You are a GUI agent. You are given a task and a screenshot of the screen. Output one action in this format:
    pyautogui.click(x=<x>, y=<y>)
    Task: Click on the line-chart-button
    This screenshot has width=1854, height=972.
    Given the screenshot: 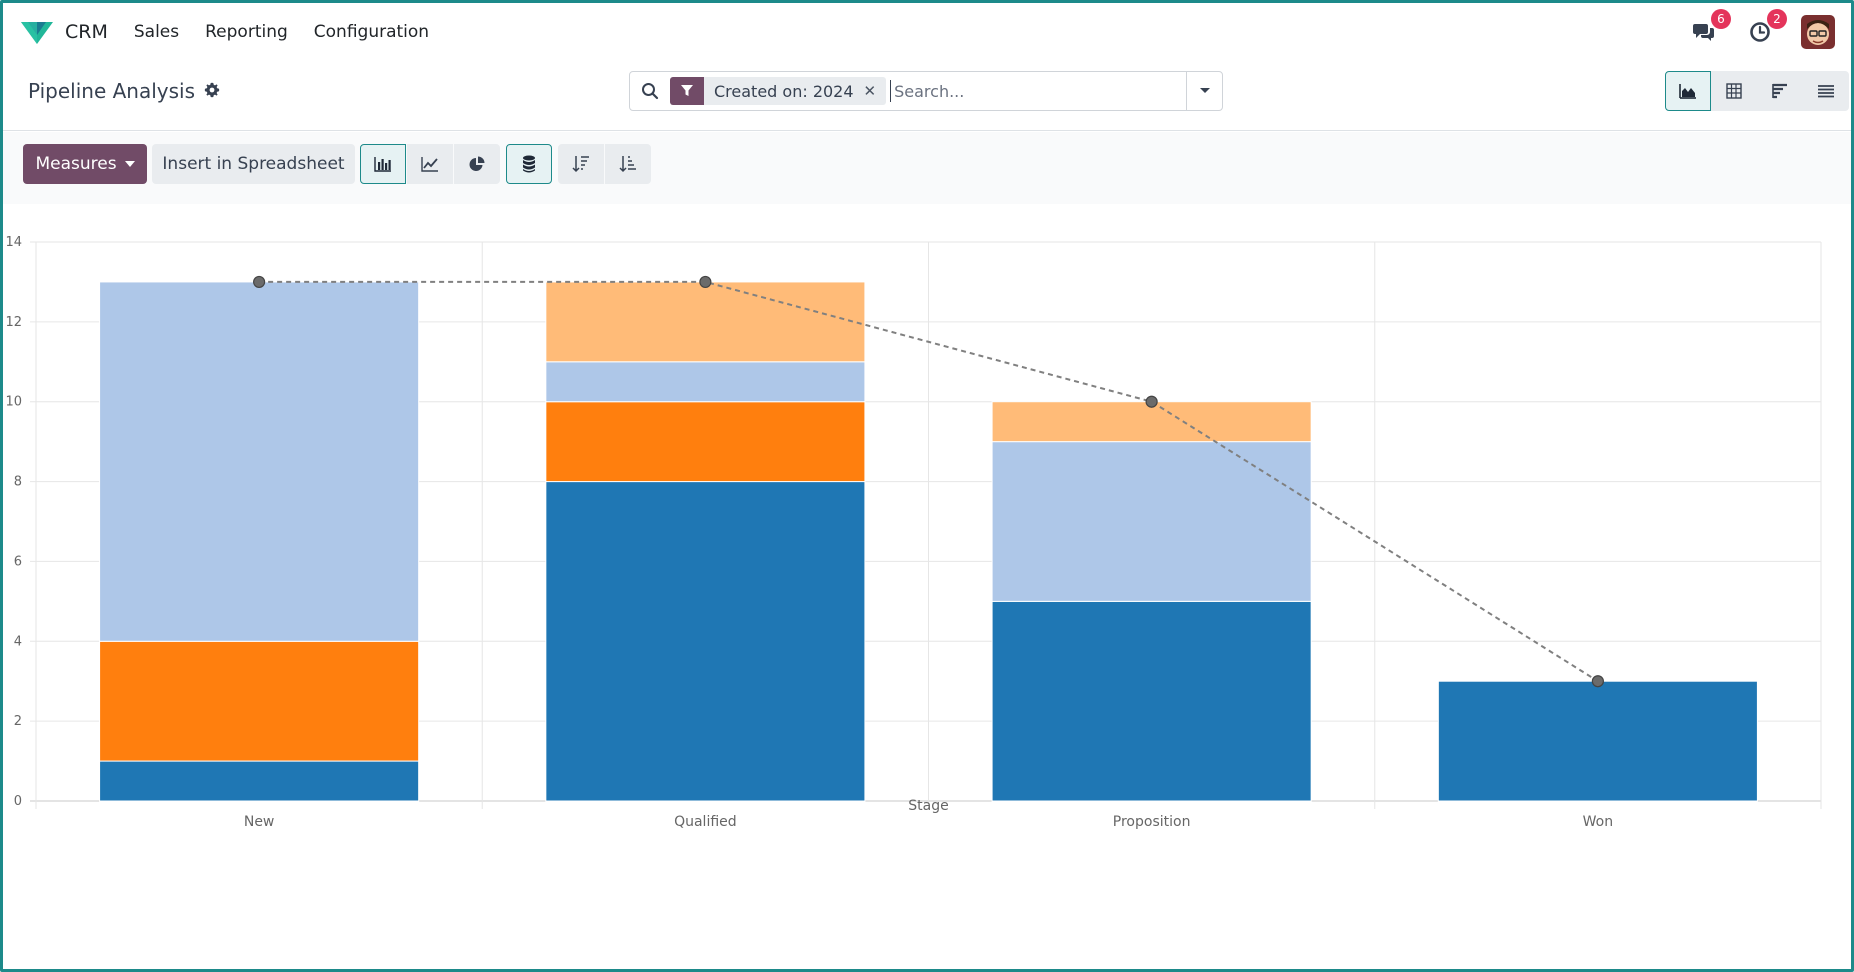 What is the action you would take?
    pyautogui.click(x=430, y=164)
    